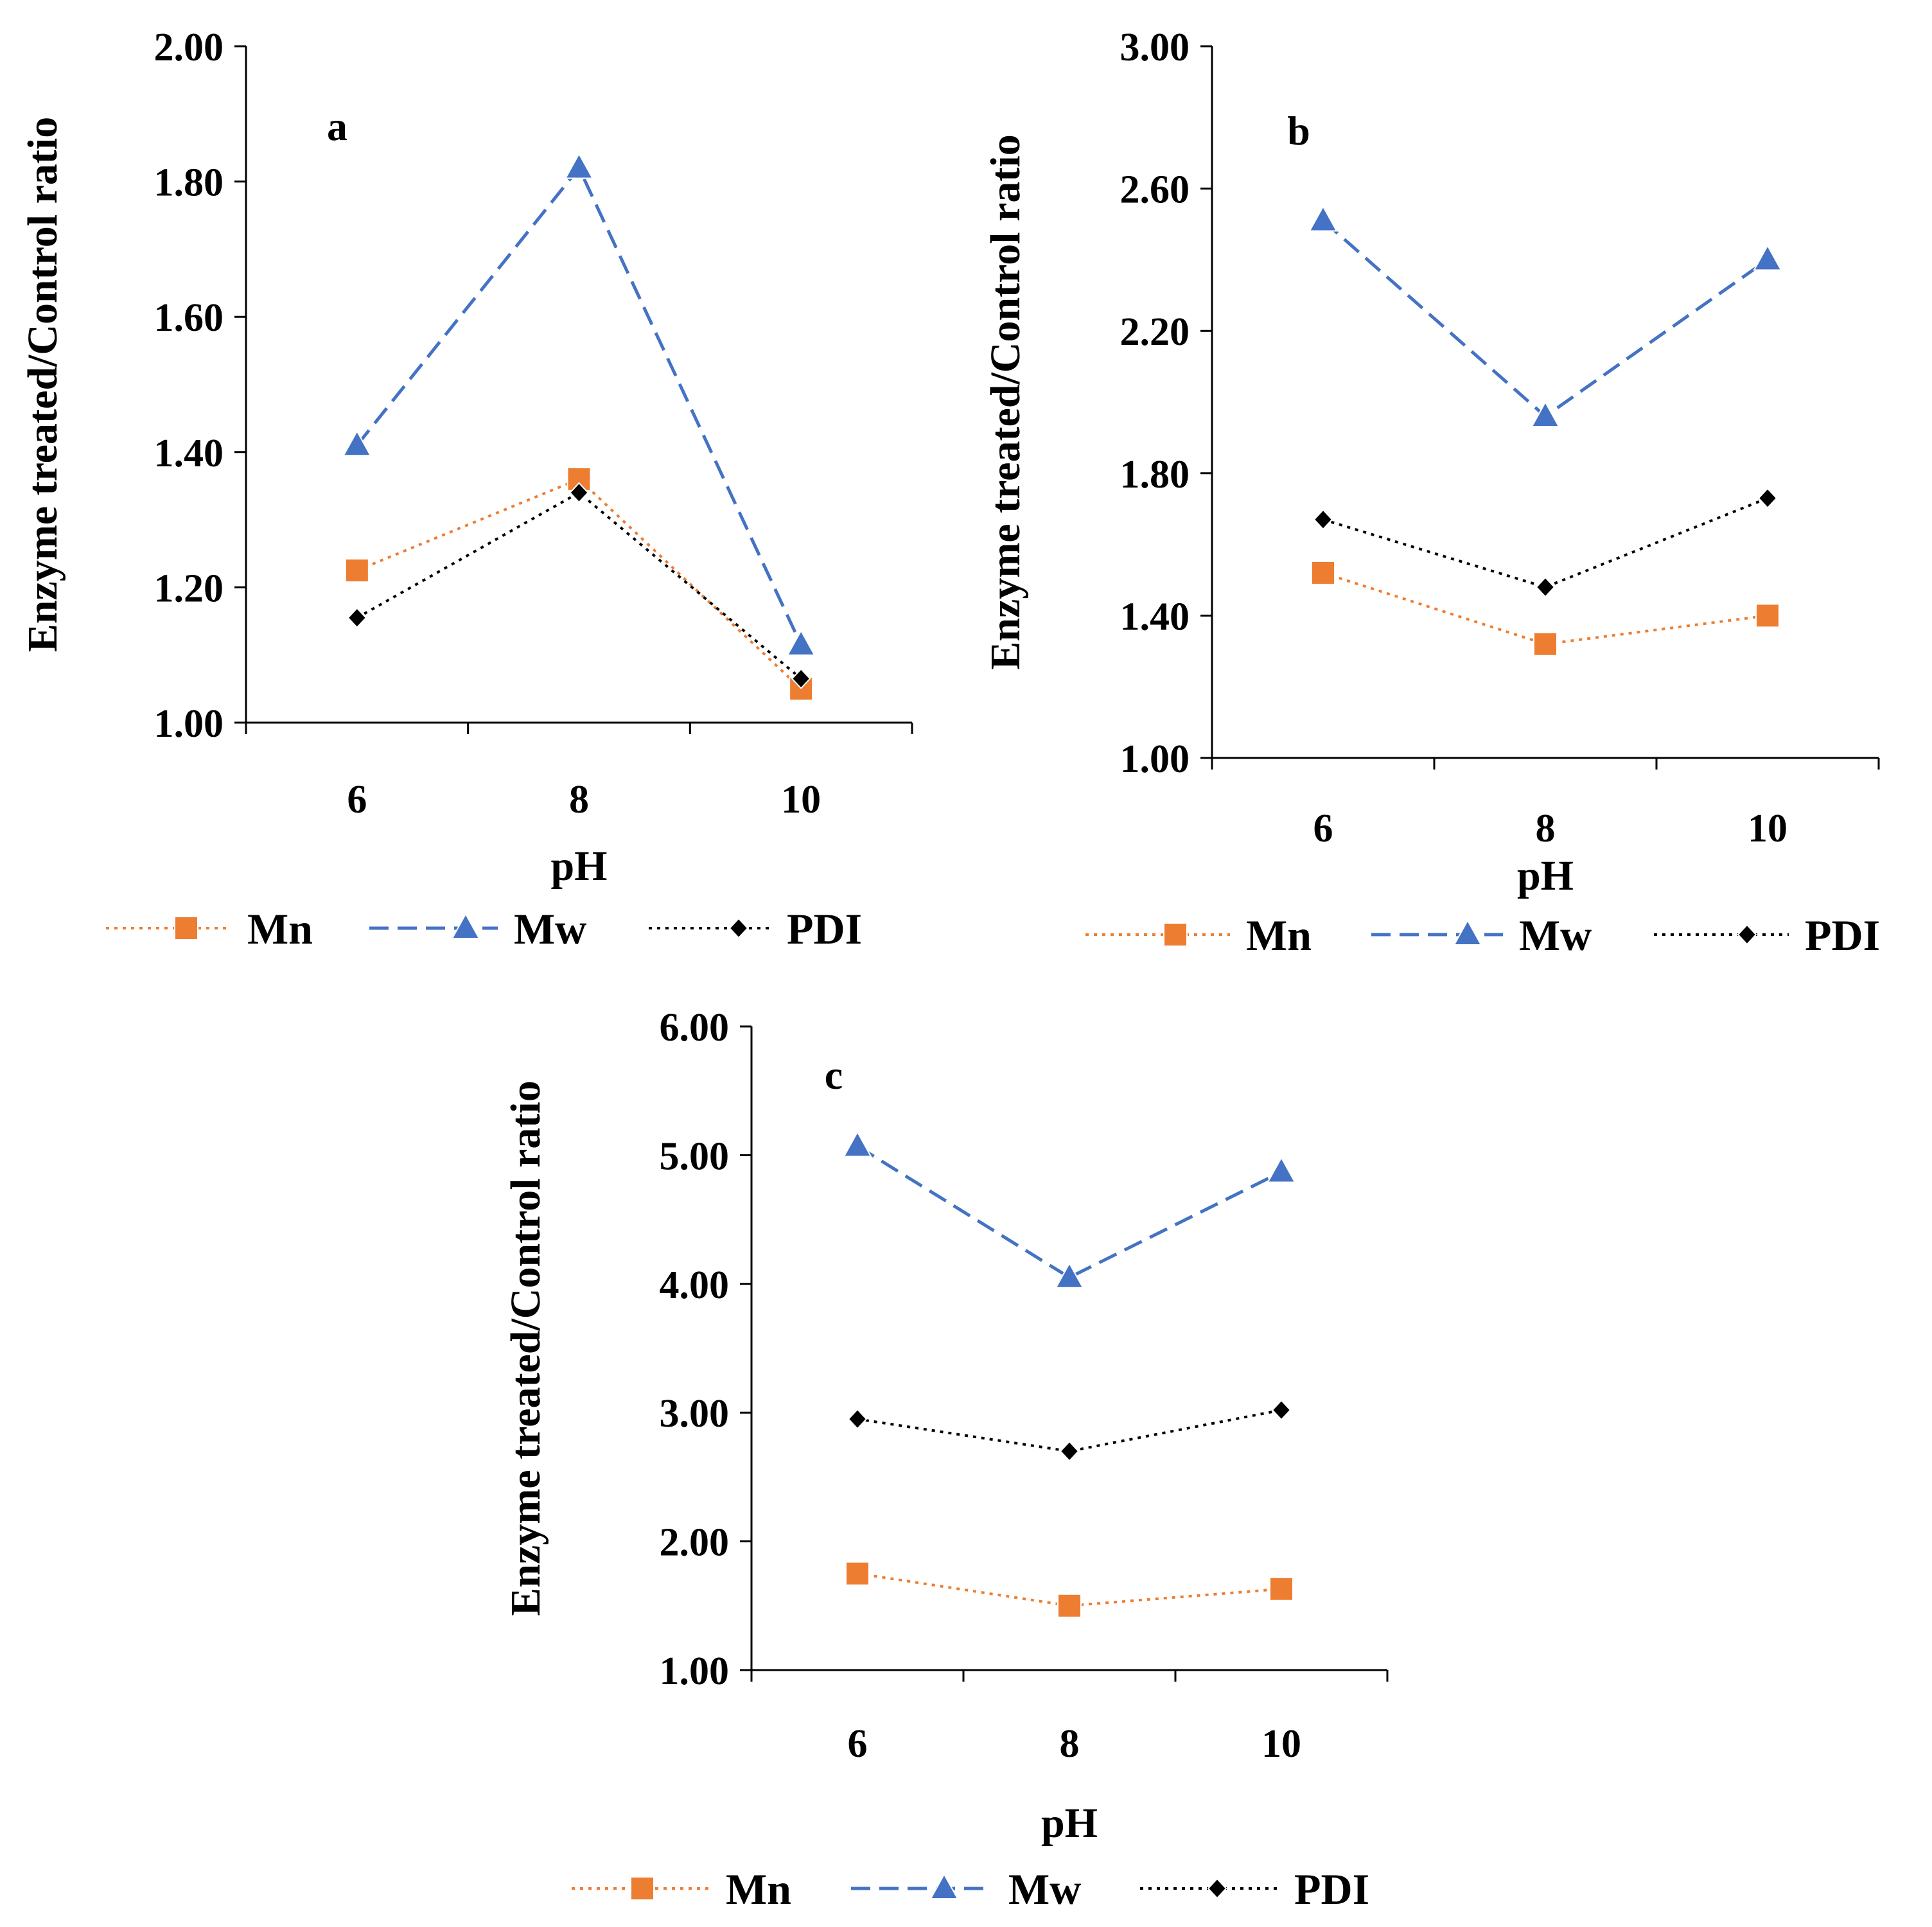 The height and width of the screenshot is (1927, 1932). What do you see at coordinates (337, 126) in the screenshot?
I see `panel-label: a` at bounding box center [337, 126].